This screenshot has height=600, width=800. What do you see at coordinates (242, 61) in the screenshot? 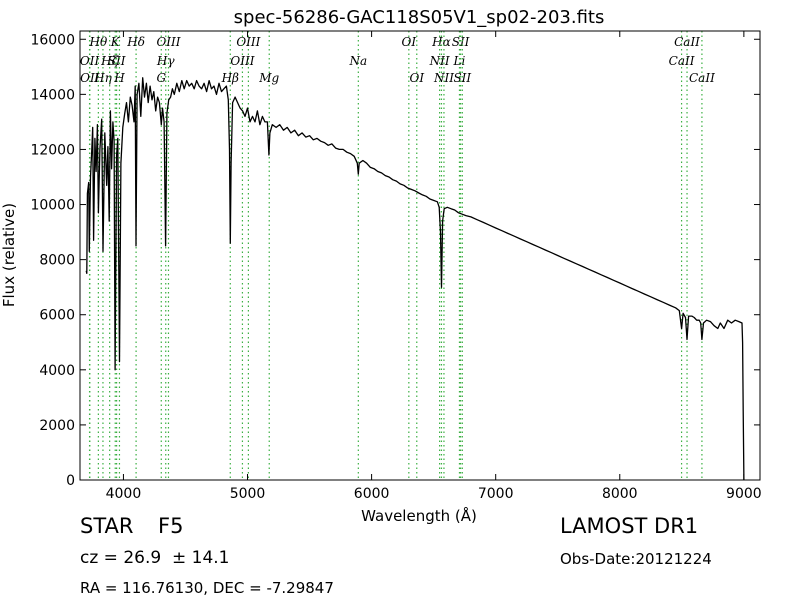
I see `line-label-13: OIII` at bounding box center [242, 61].